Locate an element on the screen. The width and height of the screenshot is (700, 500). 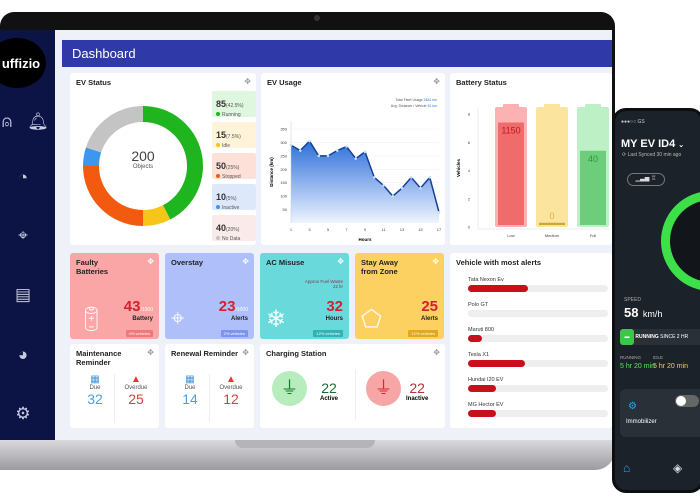
donut-slice-stopped is located at coordinates (113, 196).